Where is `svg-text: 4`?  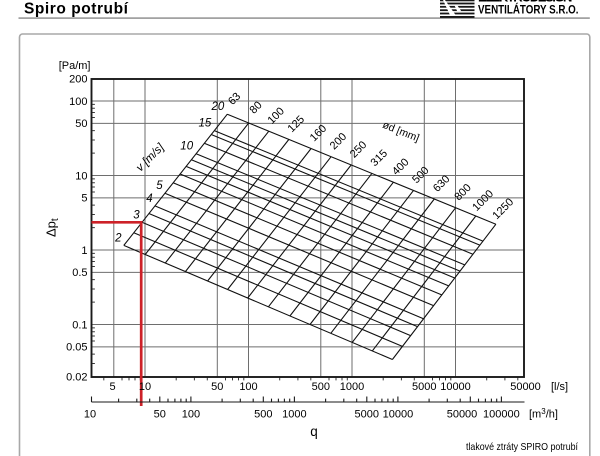
svg-text: 4 is located at coordinates (149, 199).